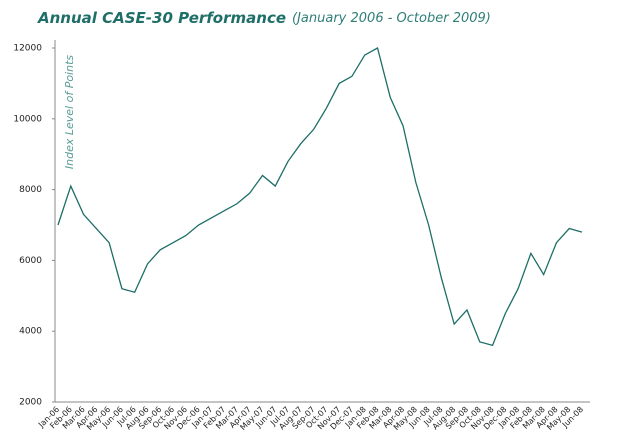 The image size is (626, 442). What do you see at coordinates (30, 261) in the screenshot?
I see `y-tick-label: 6000` at bounding box center [30, 261].